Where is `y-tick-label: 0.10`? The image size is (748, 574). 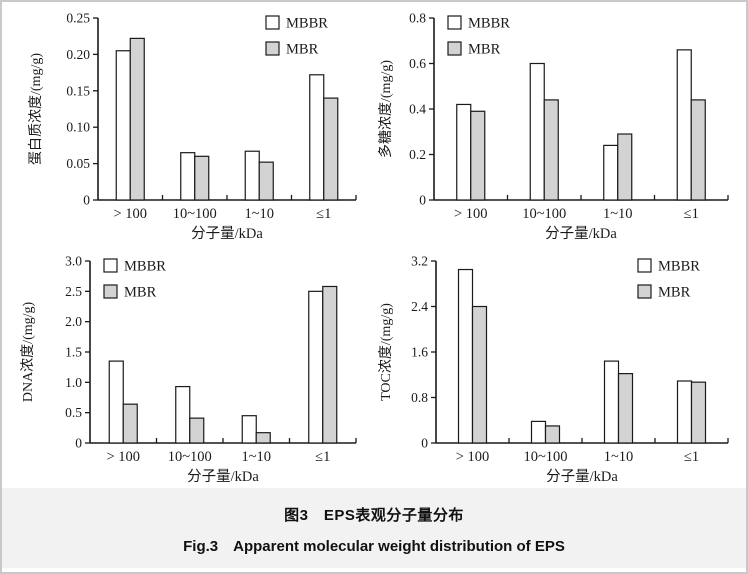
y-tick-label: 0.10 is located at coordinates (78, 127).